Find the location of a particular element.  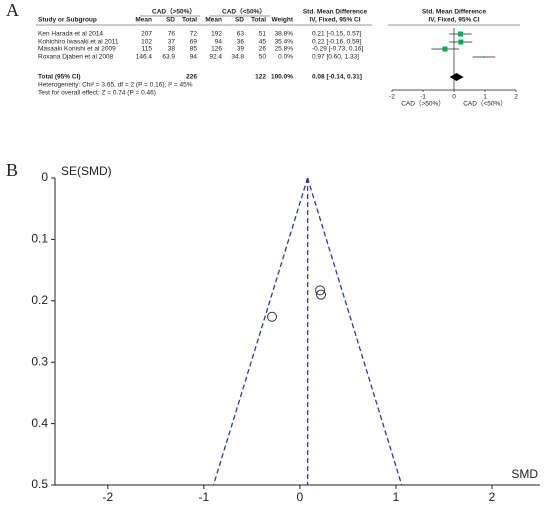

table-cell: 37 is located at coordinates (172, 42).